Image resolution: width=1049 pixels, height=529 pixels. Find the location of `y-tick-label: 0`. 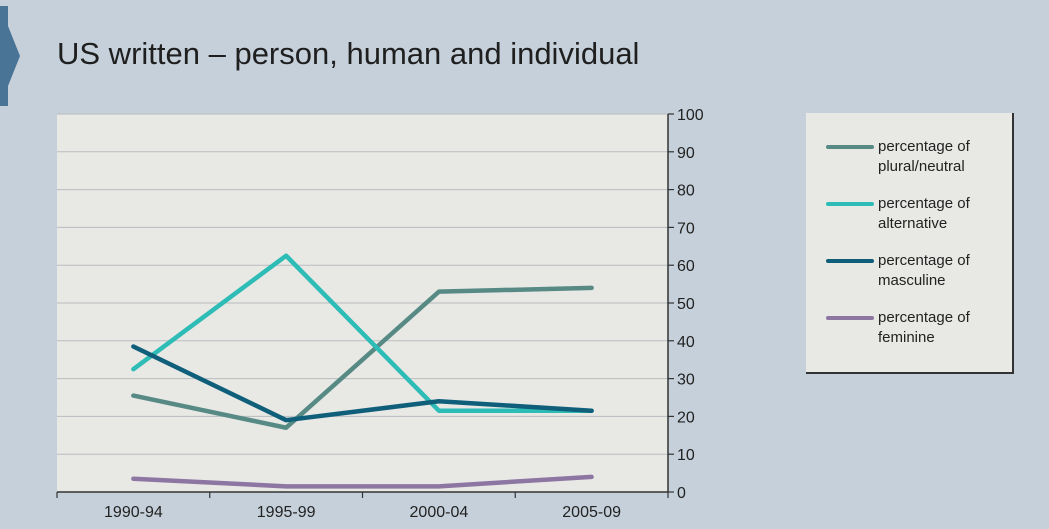

y-tick-label: 0 is located at coordinates (681, 493).